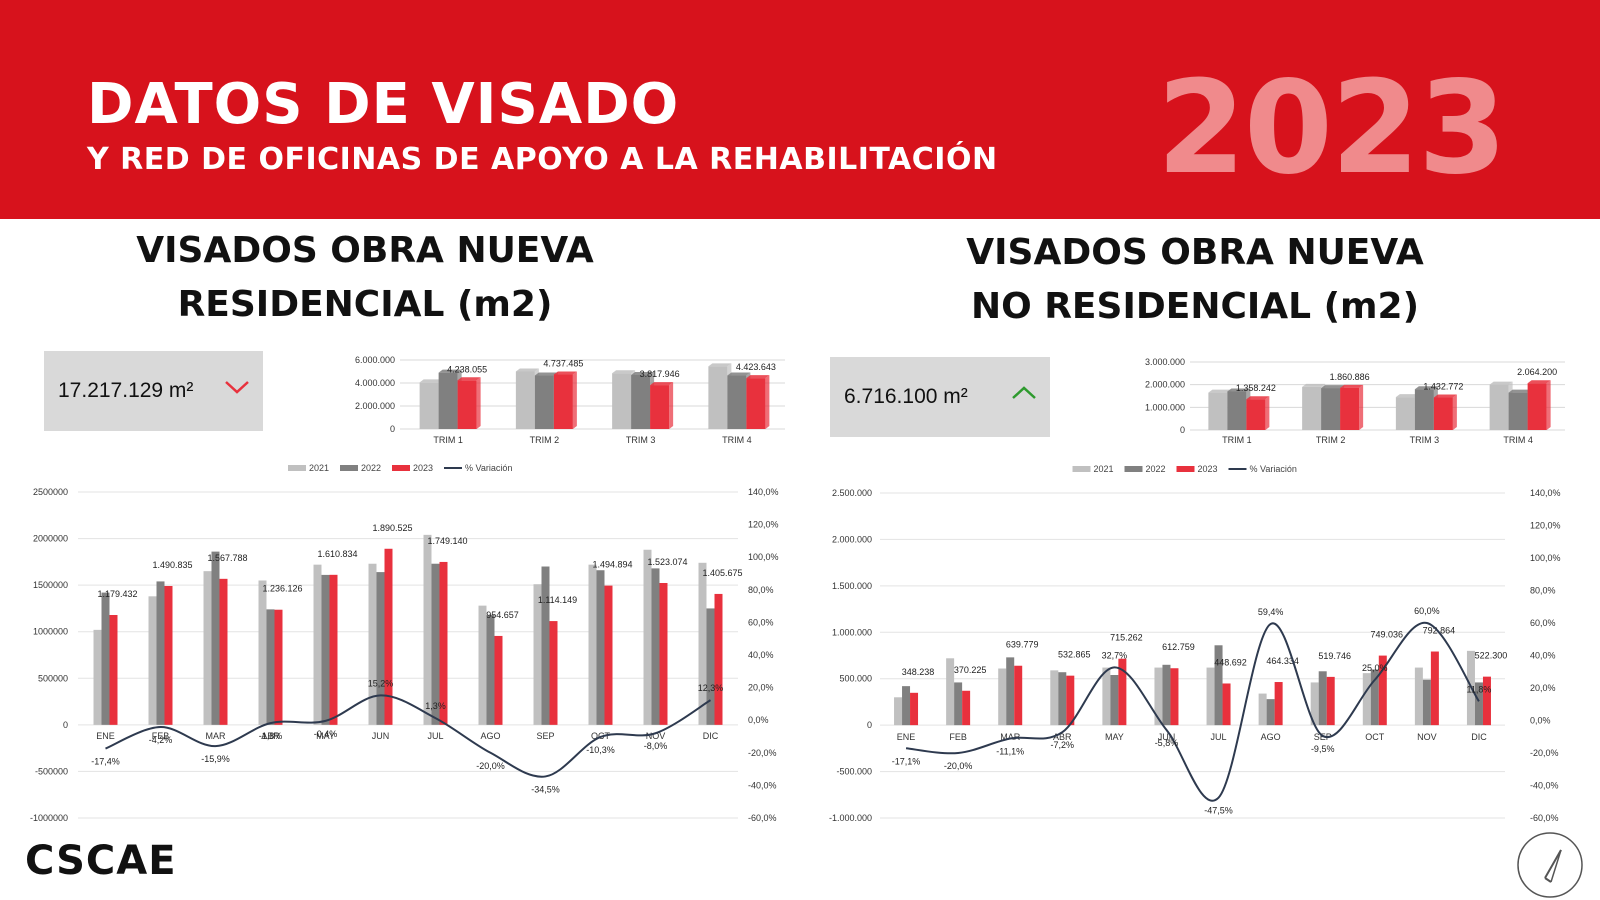  What do you see at coordinates (850, 818) in the screenshot?
I see `nores-monthly-ytick: -1.000.000` at bounding box center [850, 818].